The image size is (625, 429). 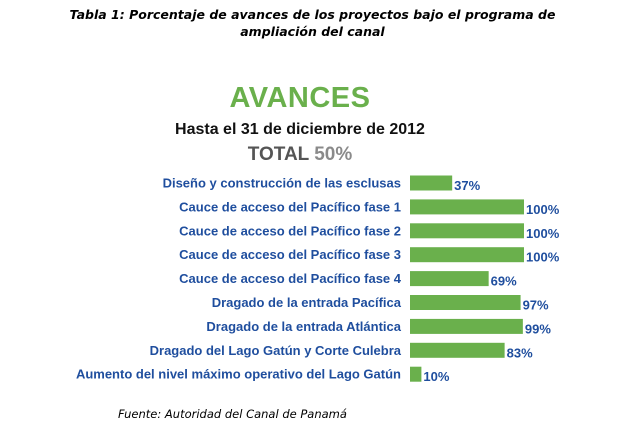 What do you see at coordinates (538, 328) in the screenshot?
I see `value-label: 99%` at bounding box center [538, 328].